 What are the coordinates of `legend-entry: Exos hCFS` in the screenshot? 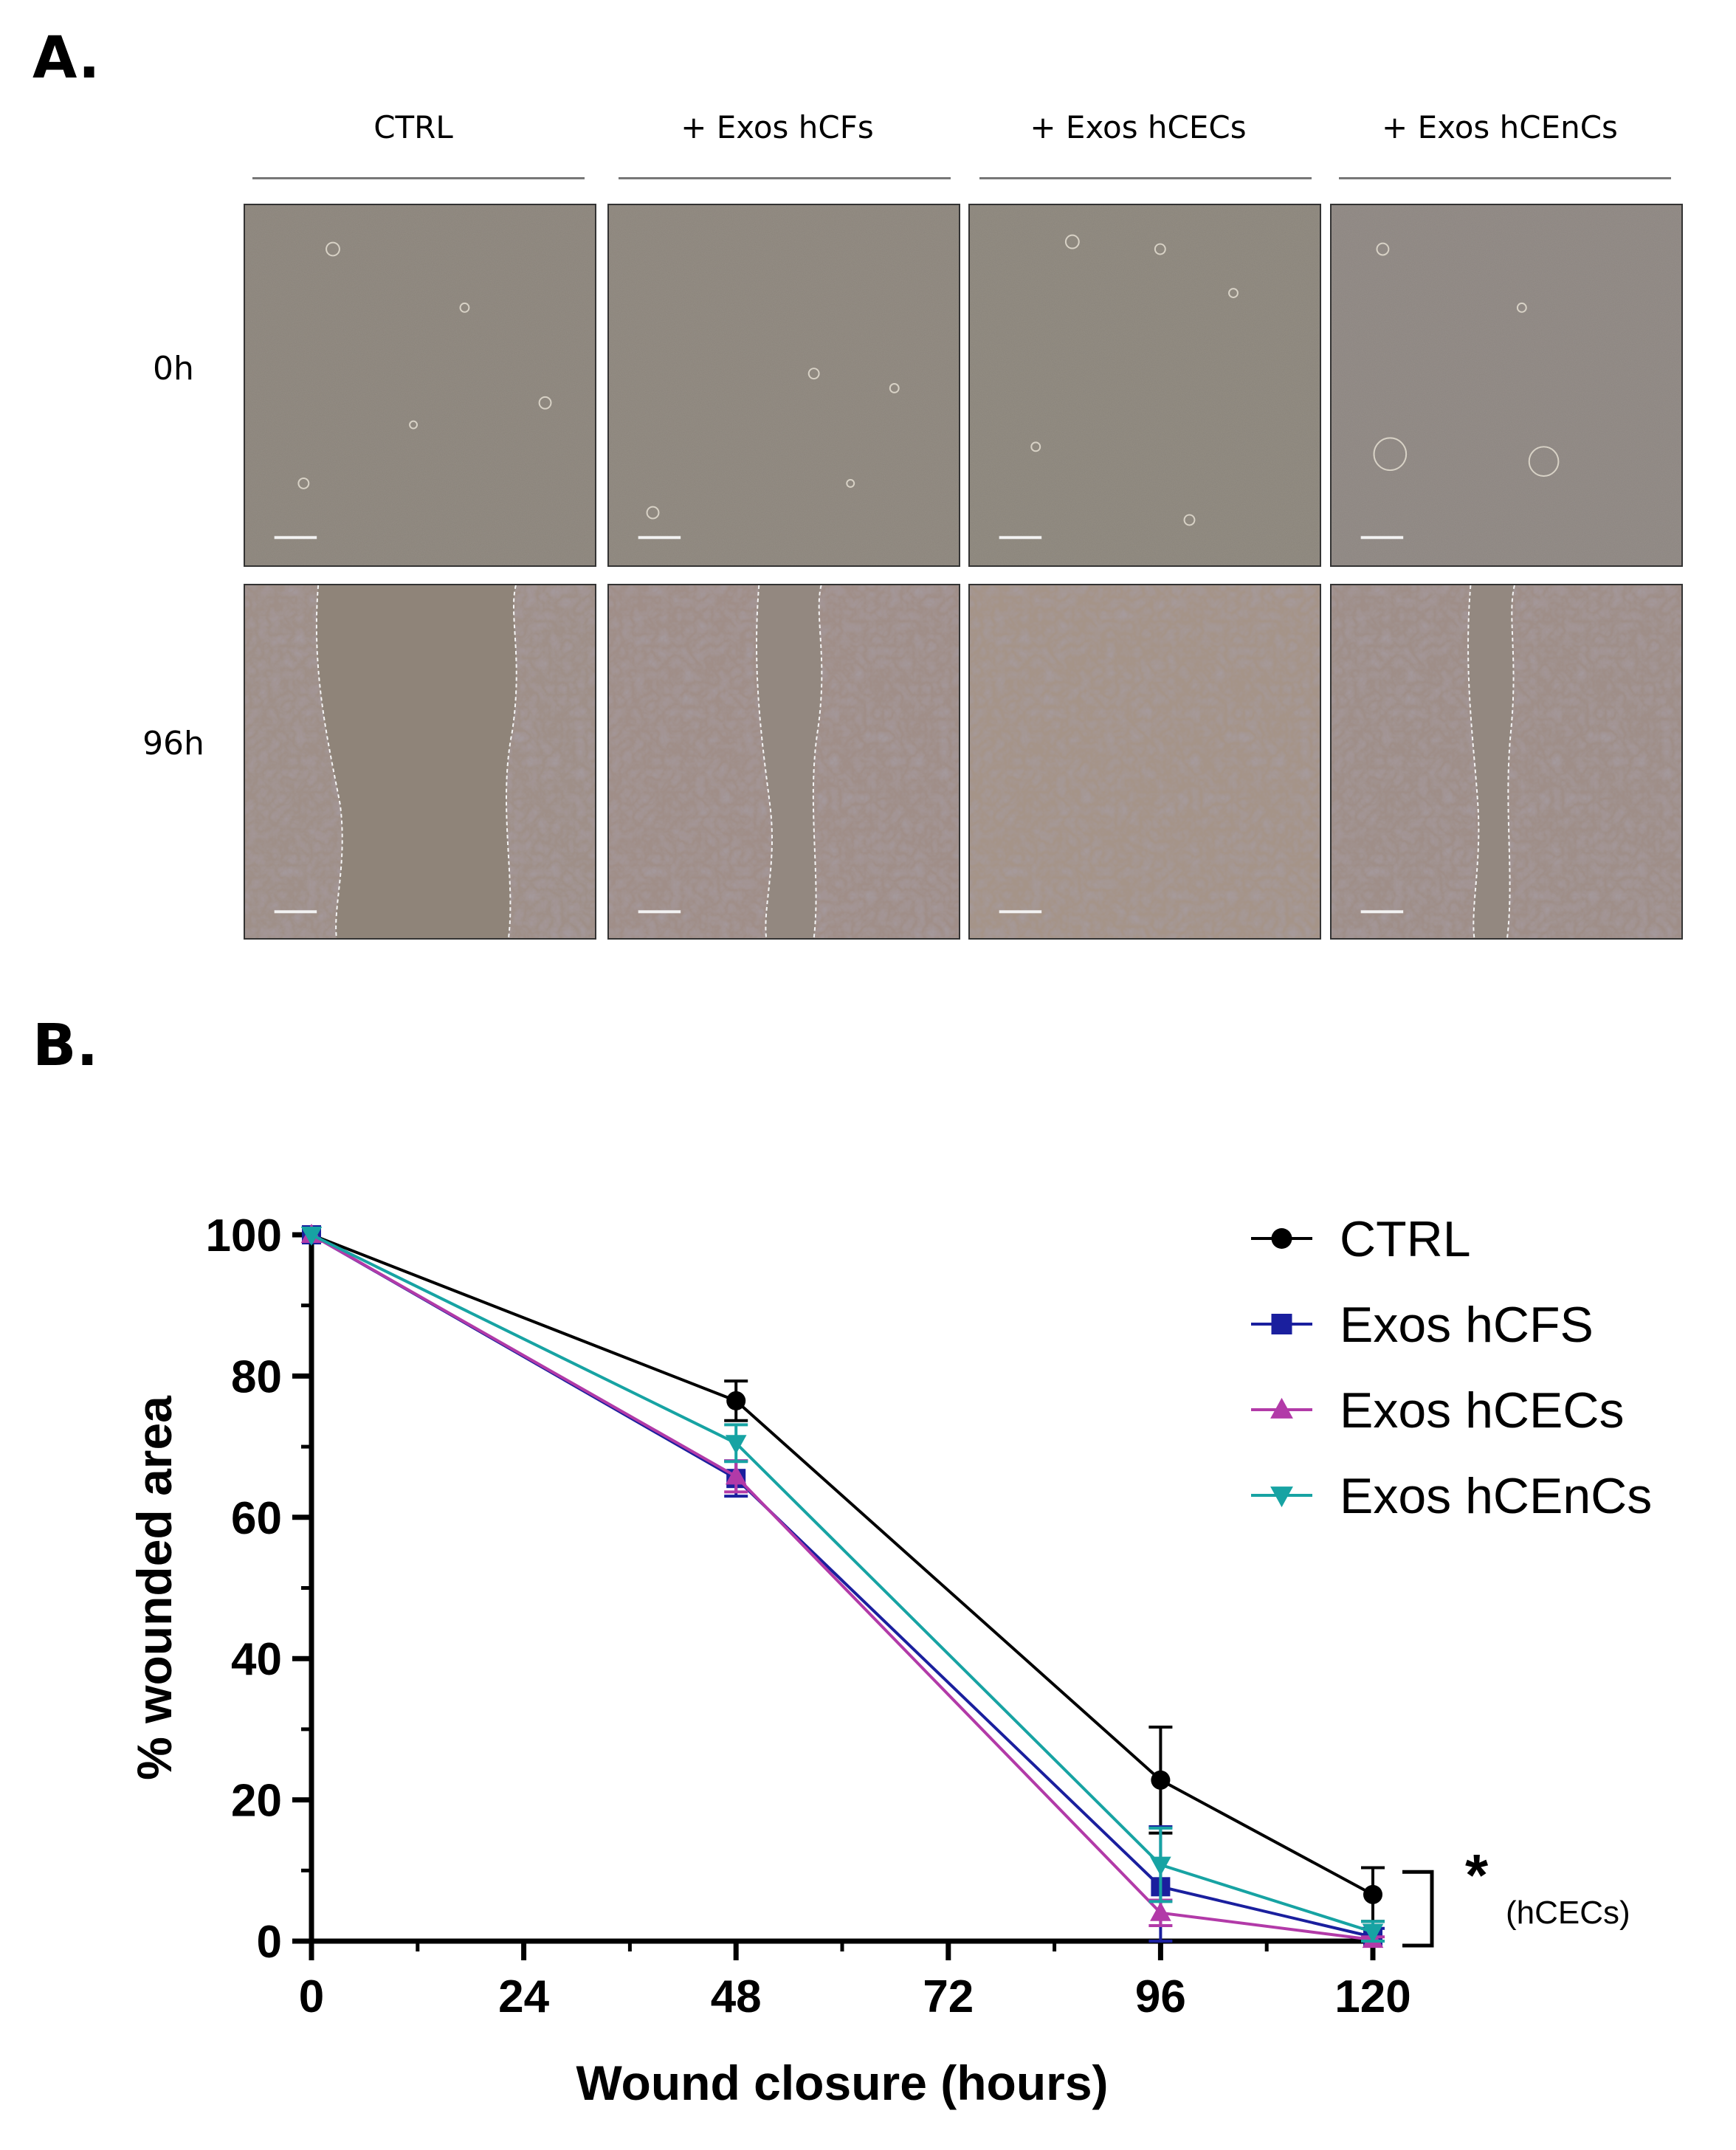 It's located at (1422, 1325).